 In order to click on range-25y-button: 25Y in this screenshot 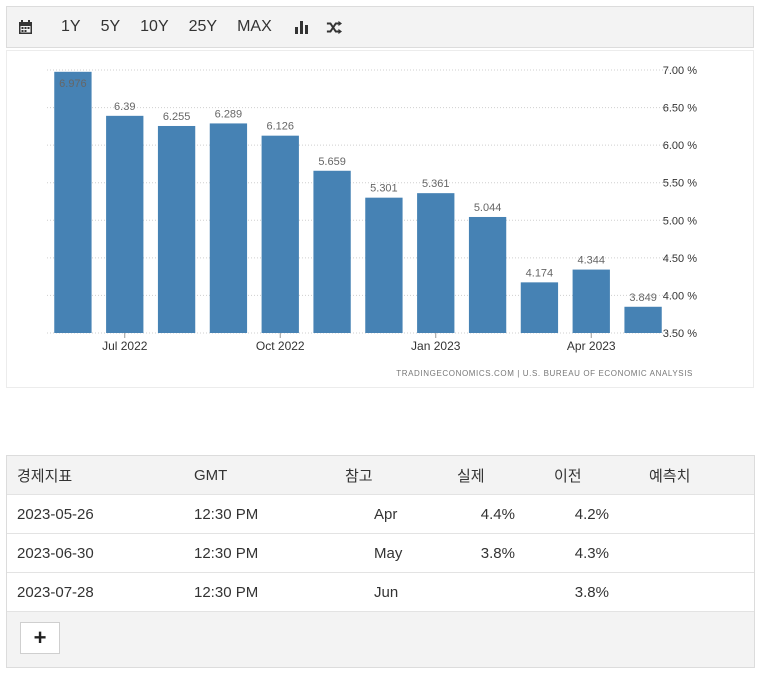, I will do `click(203, 26)`.